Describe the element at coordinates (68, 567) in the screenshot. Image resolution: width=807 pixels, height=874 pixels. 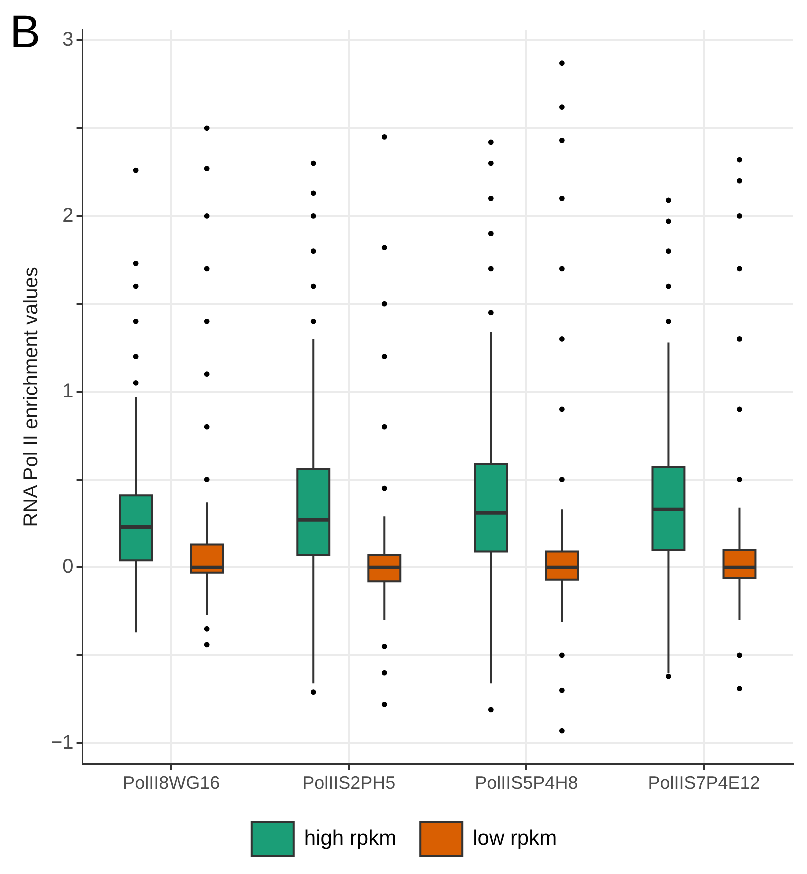
I see `y-tick-label: 0` at that location.